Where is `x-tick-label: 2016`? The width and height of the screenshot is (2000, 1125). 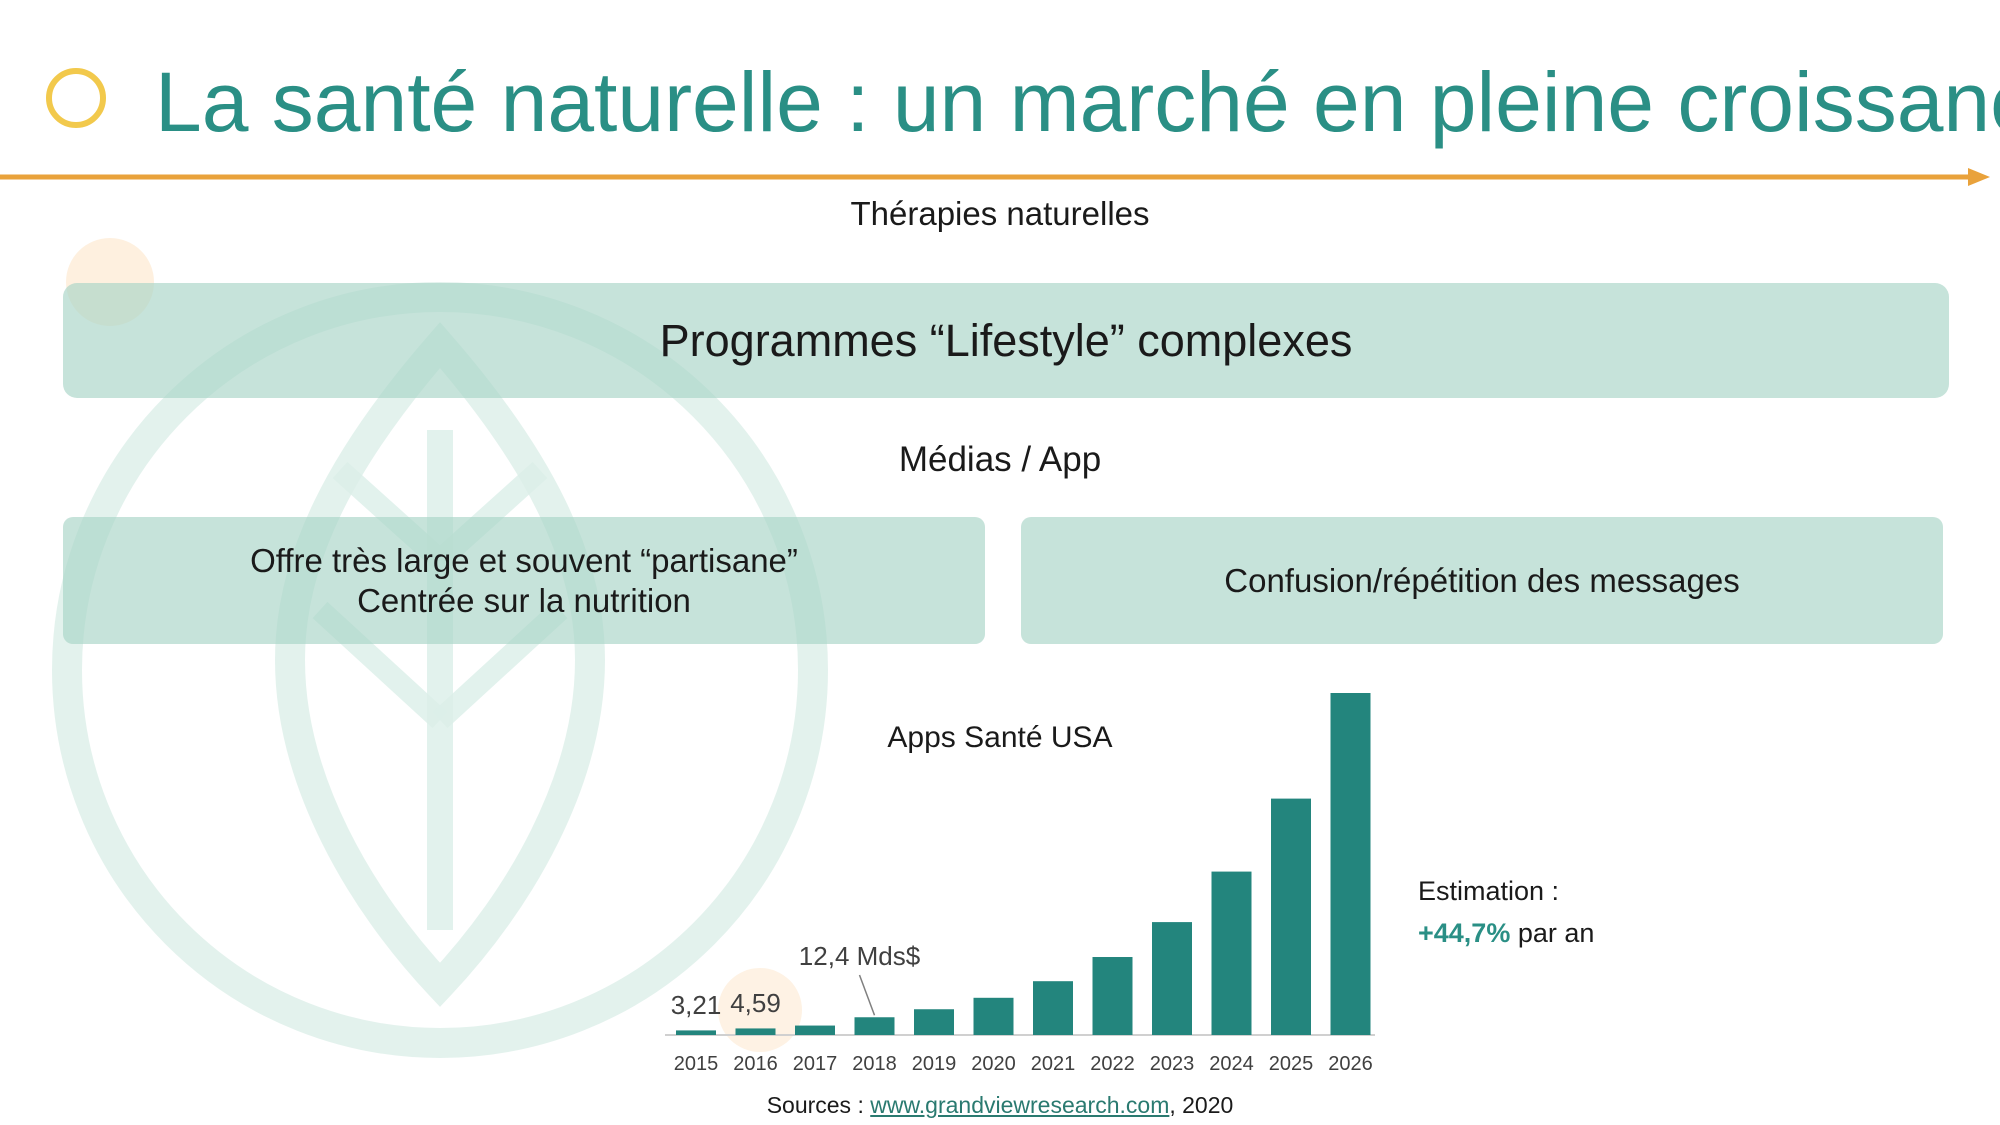
x-tick-label: 2016 is located at coordinates (755, 1064).